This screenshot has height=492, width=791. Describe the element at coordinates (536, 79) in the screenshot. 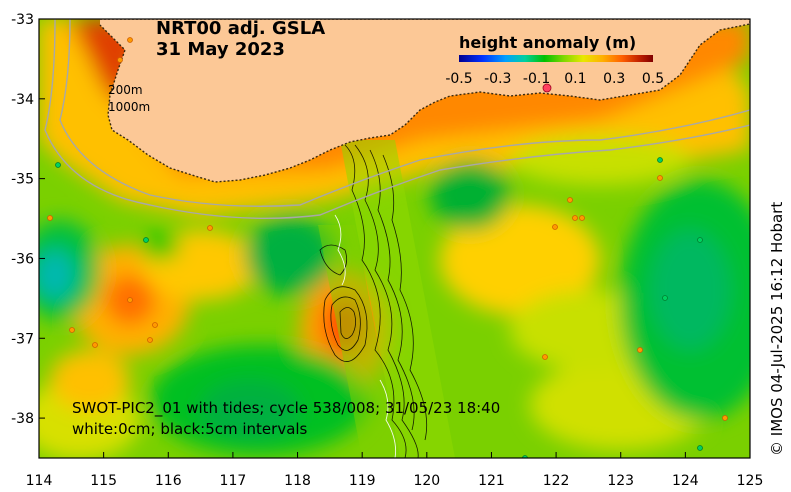

I see `colorbar-tick-label: -0.1` at that location.